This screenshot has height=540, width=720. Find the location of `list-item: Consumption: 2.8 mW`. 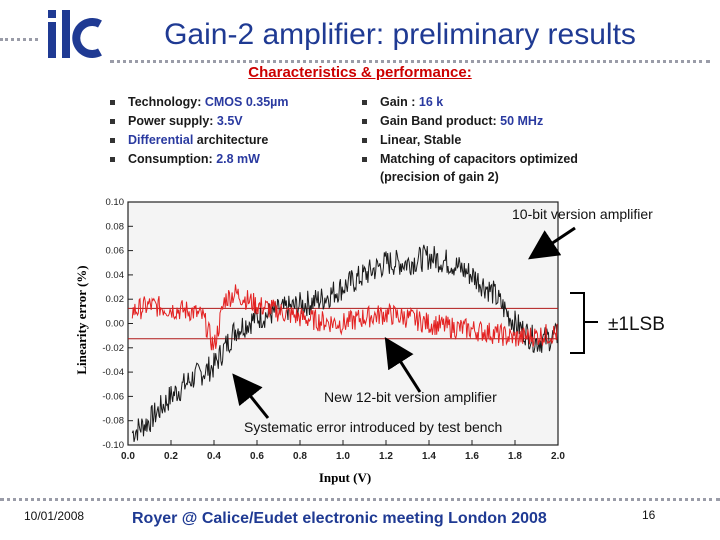

list-item: Consumption: 2.8 mW is located at coordinates (227, 159).